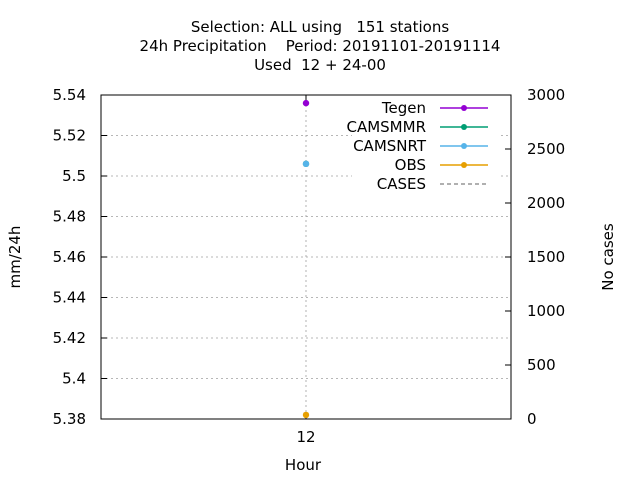 Image resolution: width=640 pixels, height=480 pixels. Describe the element at coordinates (74, 176) in the screenshot. I see `y-tick-label: 5.5` at that location.